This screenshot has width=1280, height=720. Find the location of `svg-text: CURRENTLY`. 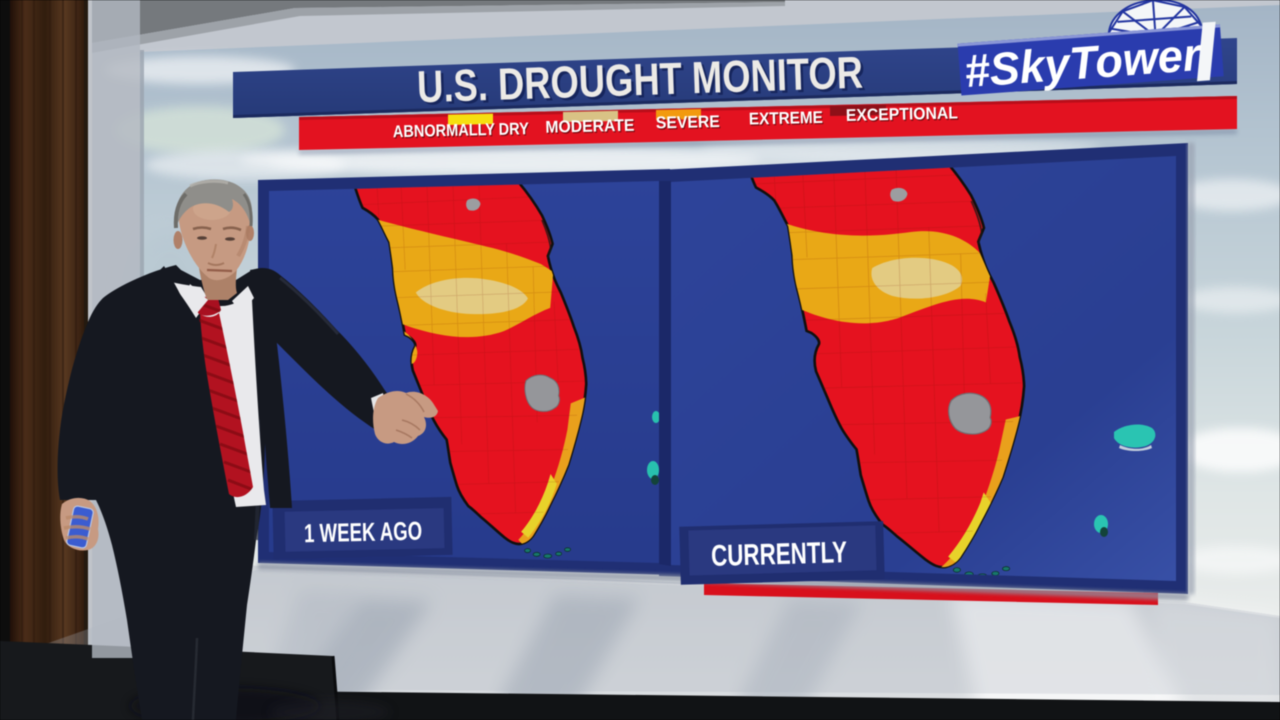

svg-text: CURRENTLY is located at coordinates (779, 554).